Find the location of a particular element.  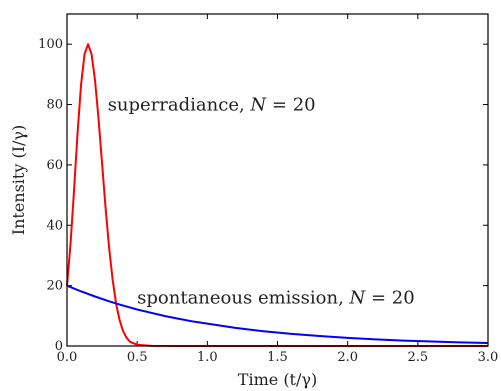

annotation-prefix: spontaneous emission, is located at coordinates (243, 298).